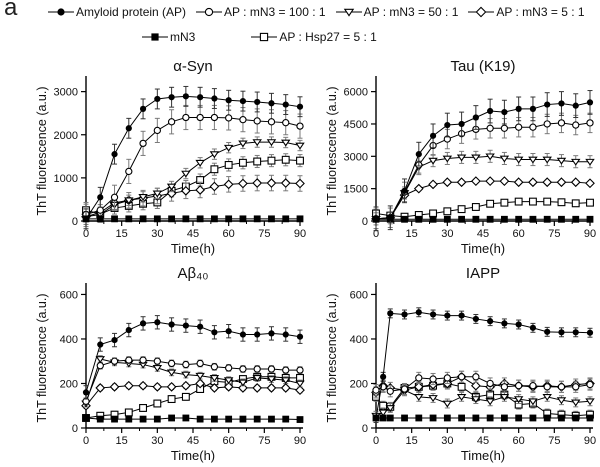 Image resolution: width=600 pixels, height=467 pixels. Describe the element at coordinates (69, 384) in the screenshot. I see `y-tick-label: 200` at that location.